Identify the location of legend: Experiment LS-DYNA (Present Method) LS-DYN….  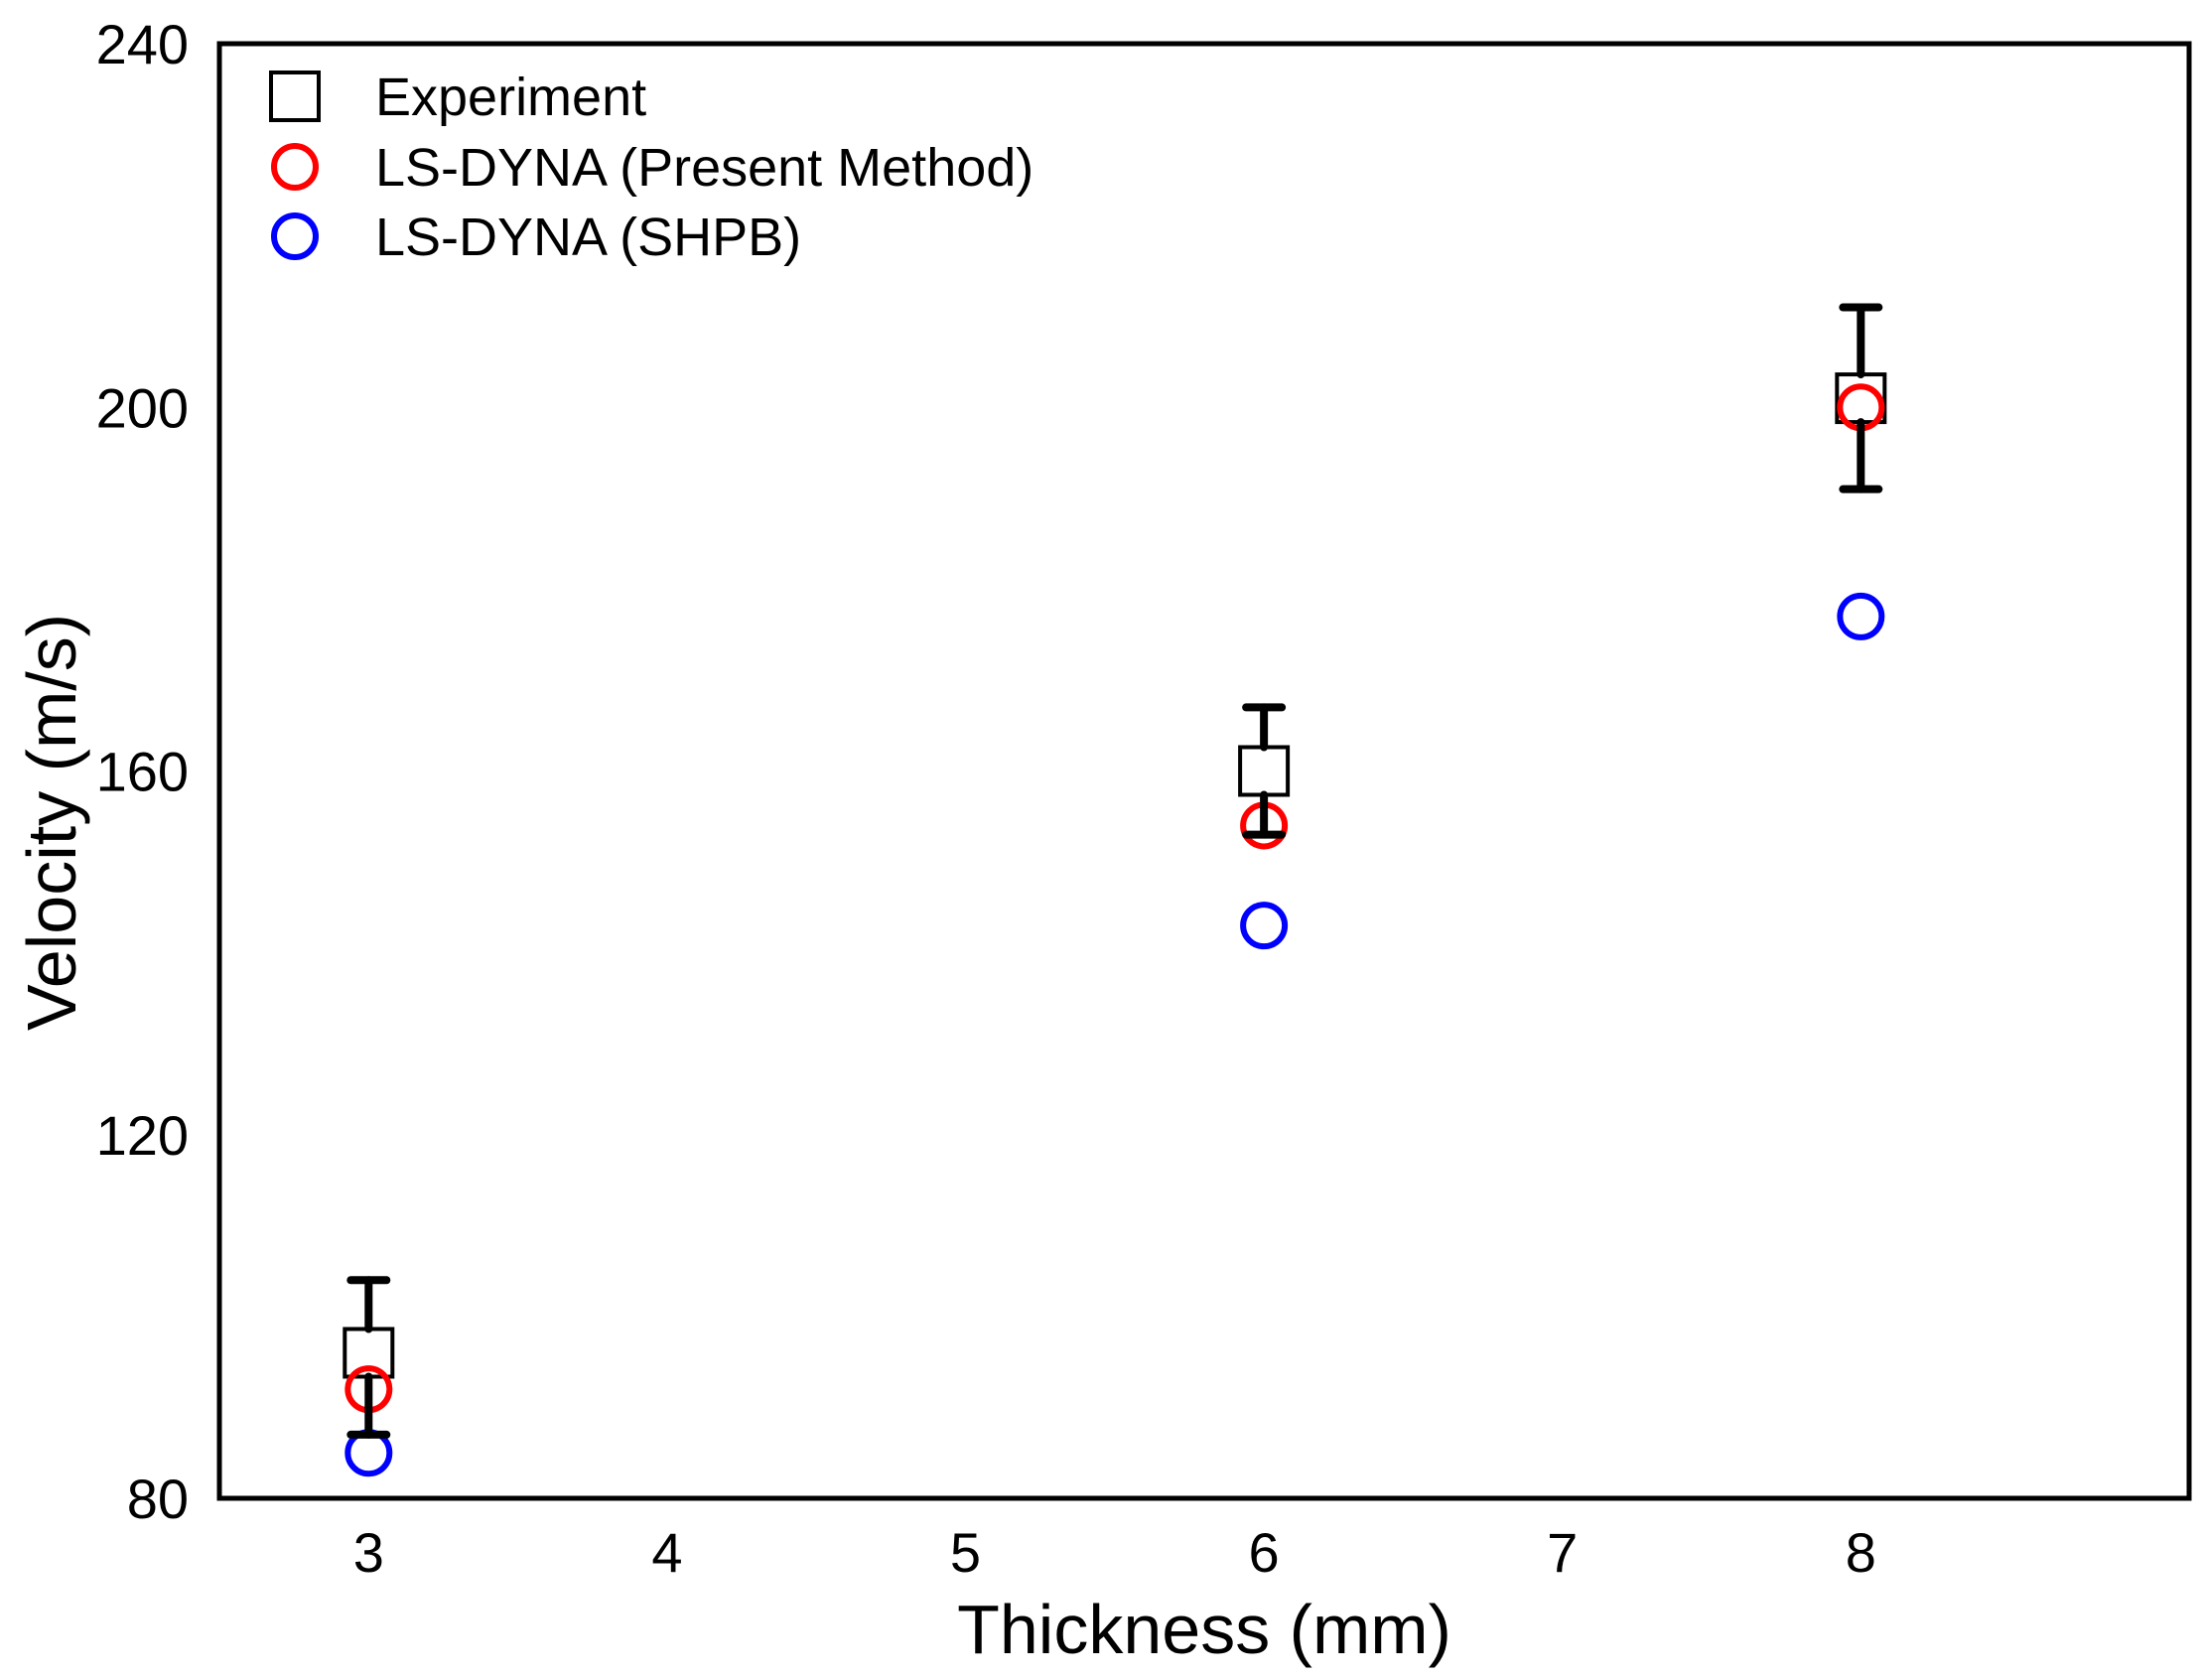
(651, 167).